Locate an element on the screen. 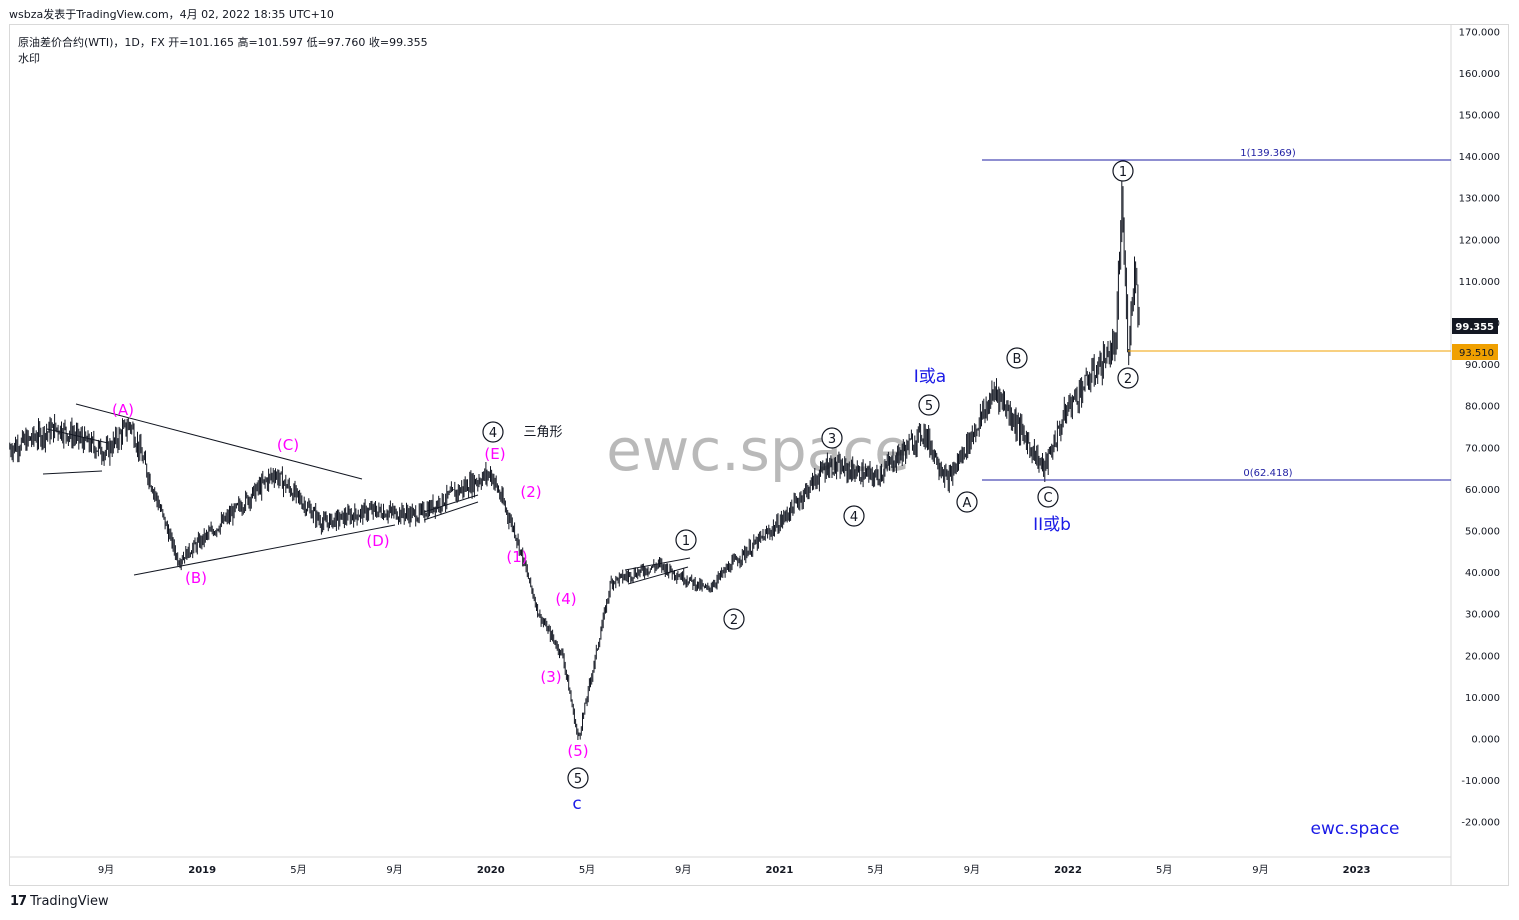 Image resolution: width=1519 pixels, height=920 pixels. last-price-tag-text: 99.355 is located at coordinates (1474, 327).